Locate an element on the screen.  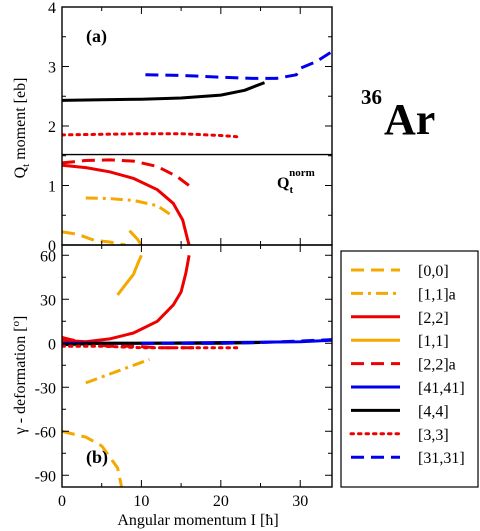
reference-label: Qtnorm is located at coordinates (296, 181).